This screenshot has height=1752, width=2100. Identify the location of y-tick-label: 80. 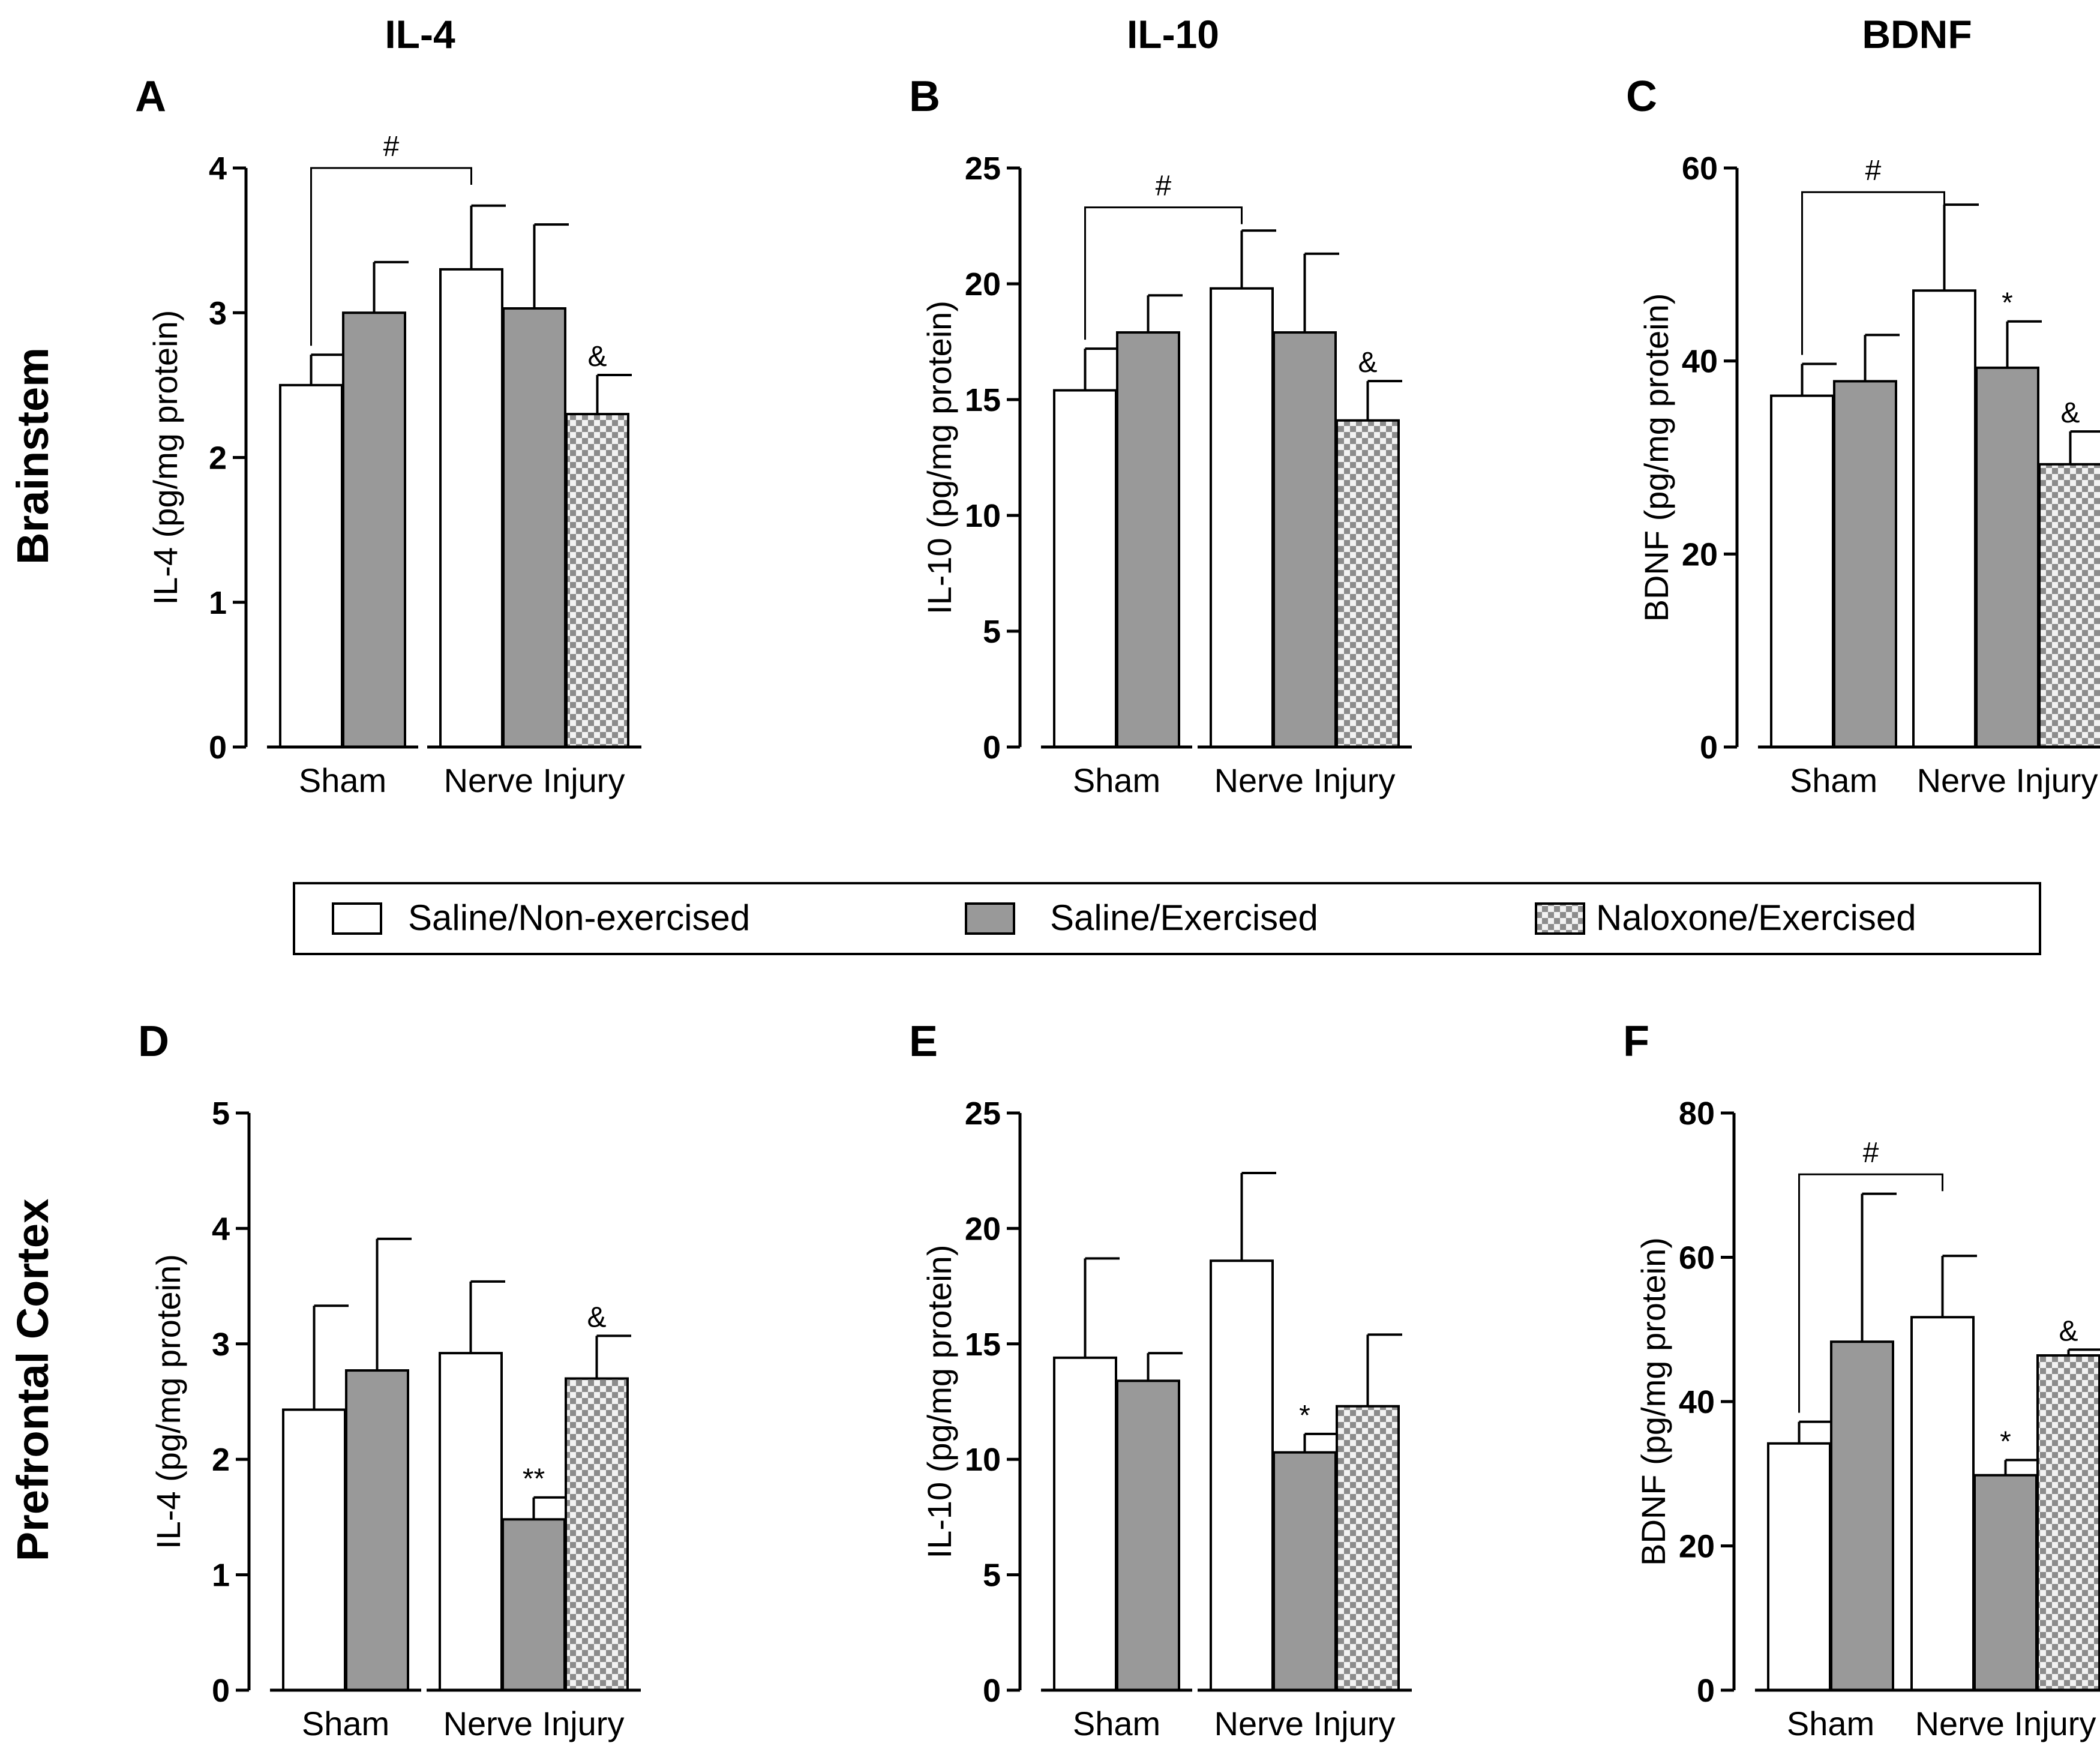
(1697, 1114).